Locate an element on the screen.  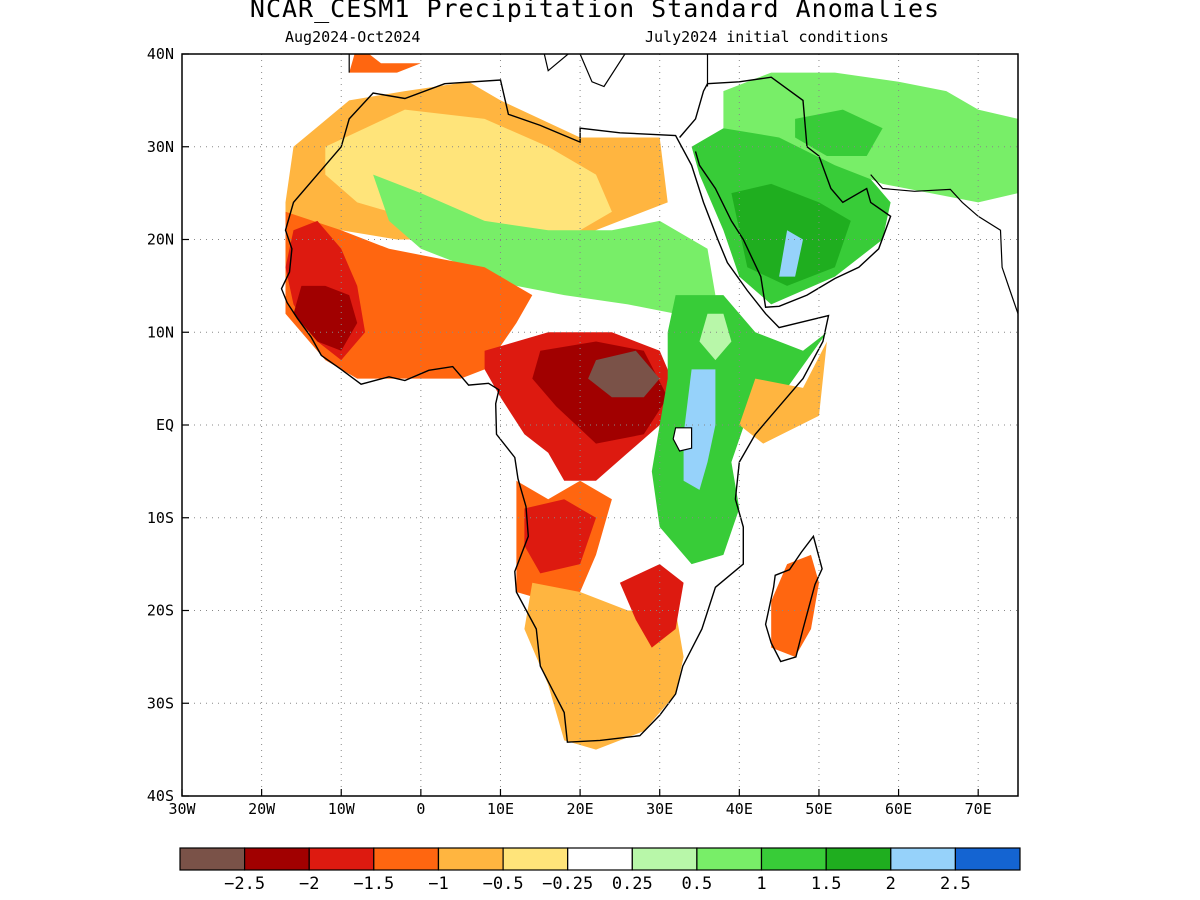
lon-tick-label: 70E is located at coordinates (978, 809).